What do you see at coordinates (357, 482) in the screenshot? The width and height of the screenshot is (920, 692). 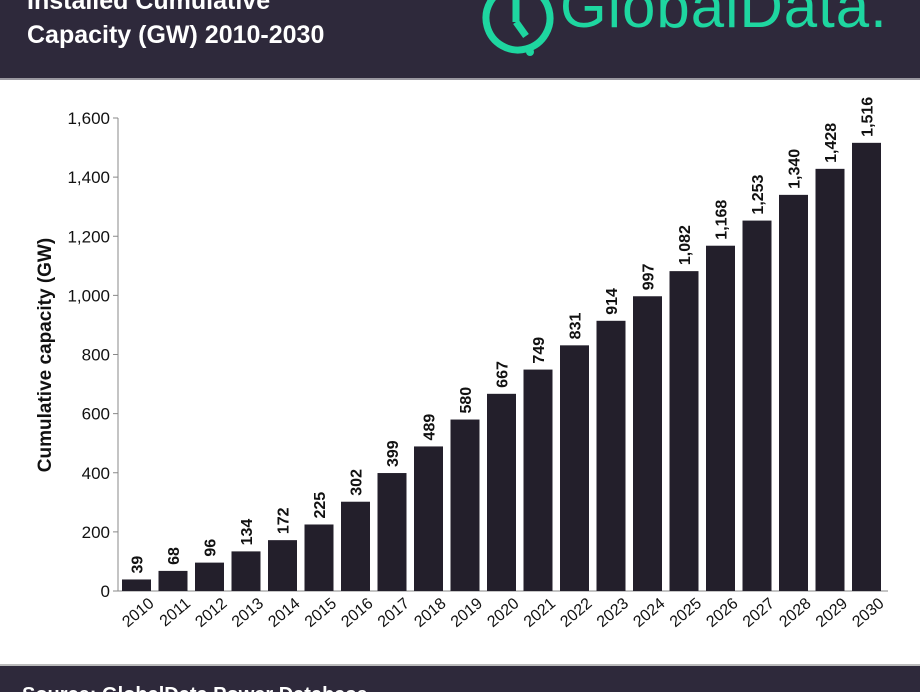 I see `data-label-2016: 302` at bounding box center [357, 482].